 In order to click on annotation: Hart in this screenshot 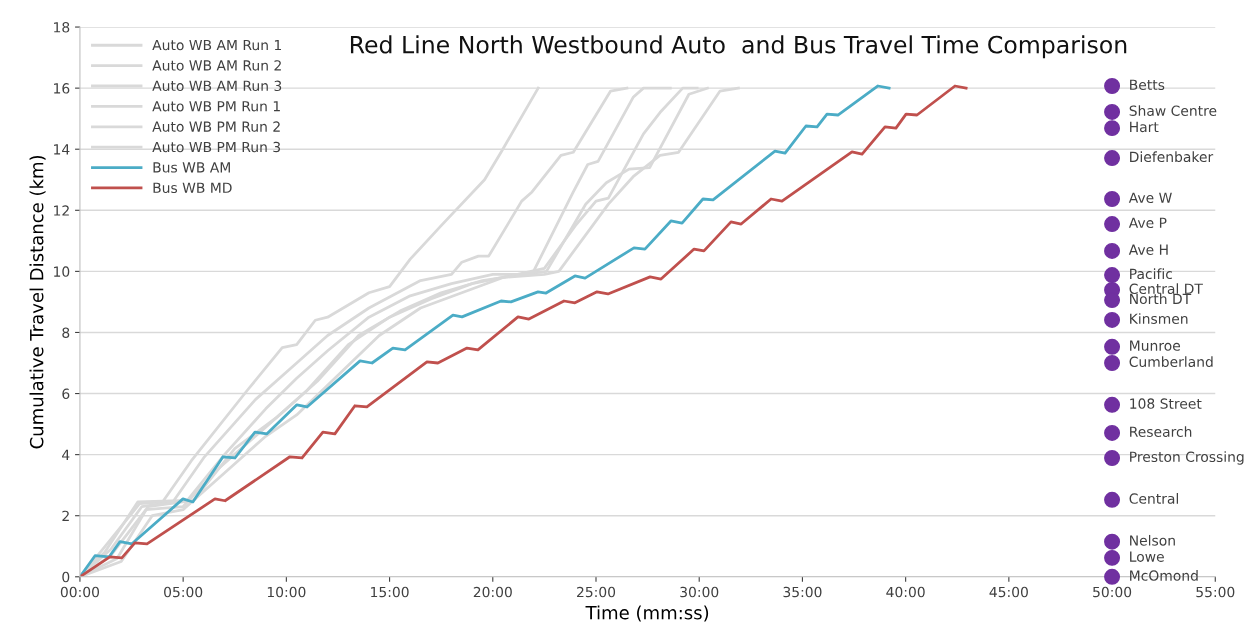, I will do `click(1144, 127)`.